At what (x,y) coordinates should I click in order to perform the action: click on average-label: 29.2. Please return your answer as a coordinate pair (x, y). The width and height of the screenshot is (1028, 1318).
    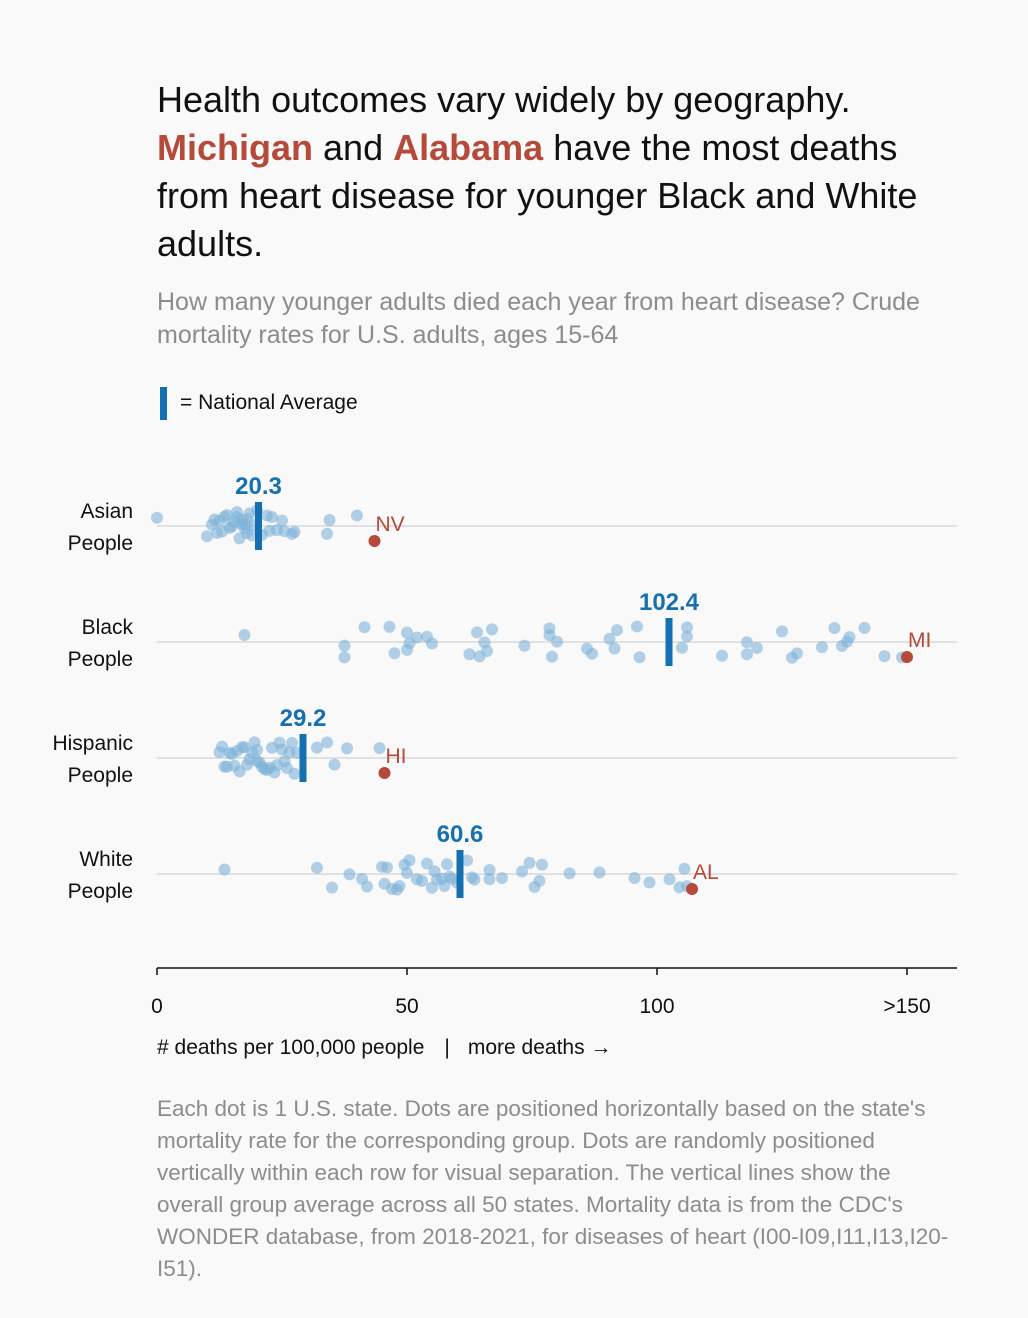
    Looking at the image, I should click on (303, 718).